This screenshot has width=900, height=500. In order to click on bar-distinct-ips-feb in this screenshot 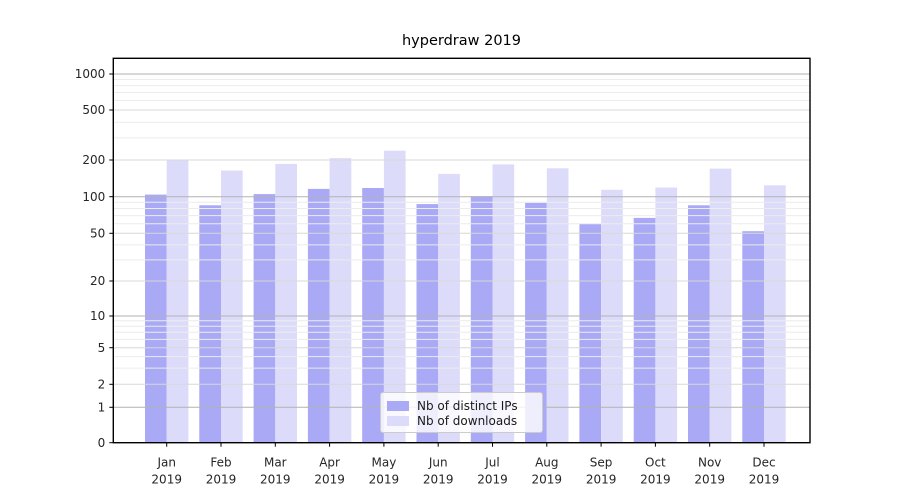, I will do `click(210, 324)`.